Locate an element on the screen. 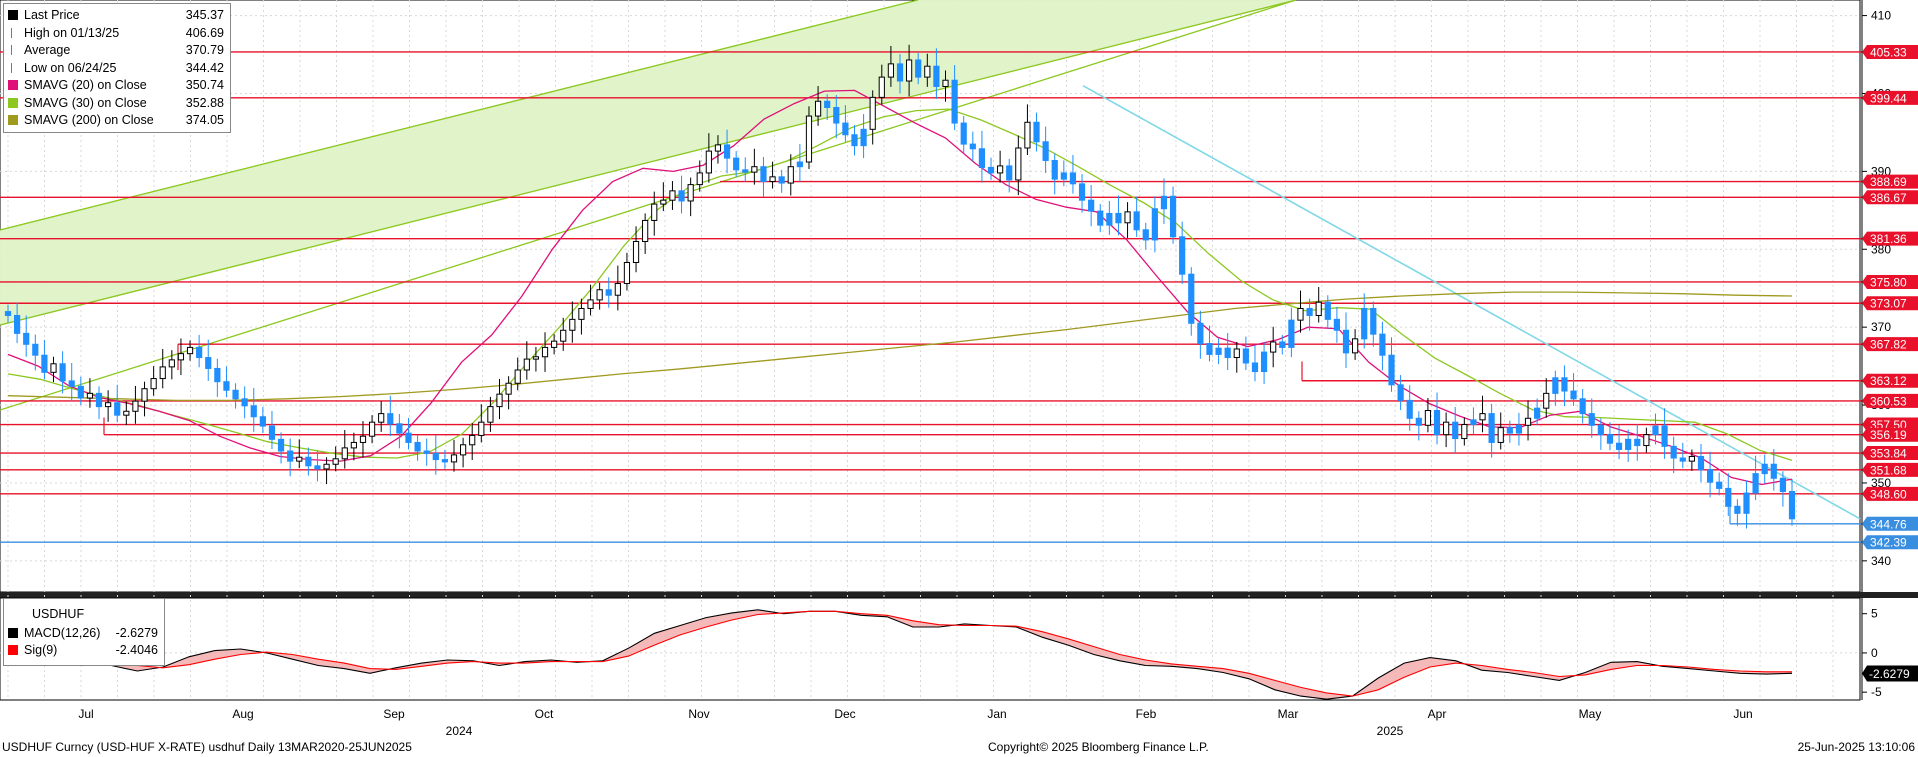 The height and width of the screenshot is (757, 1918). legend-value: -2.4046 is located at coordinates (136, 650).